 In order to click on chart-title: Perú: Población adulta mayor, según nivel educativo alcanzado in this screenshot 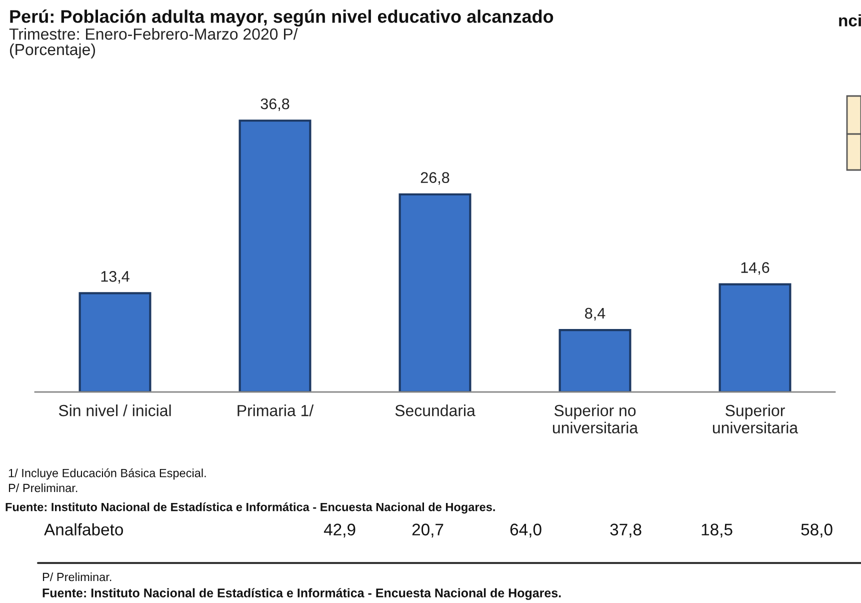, I will do `click(282, 18)`.